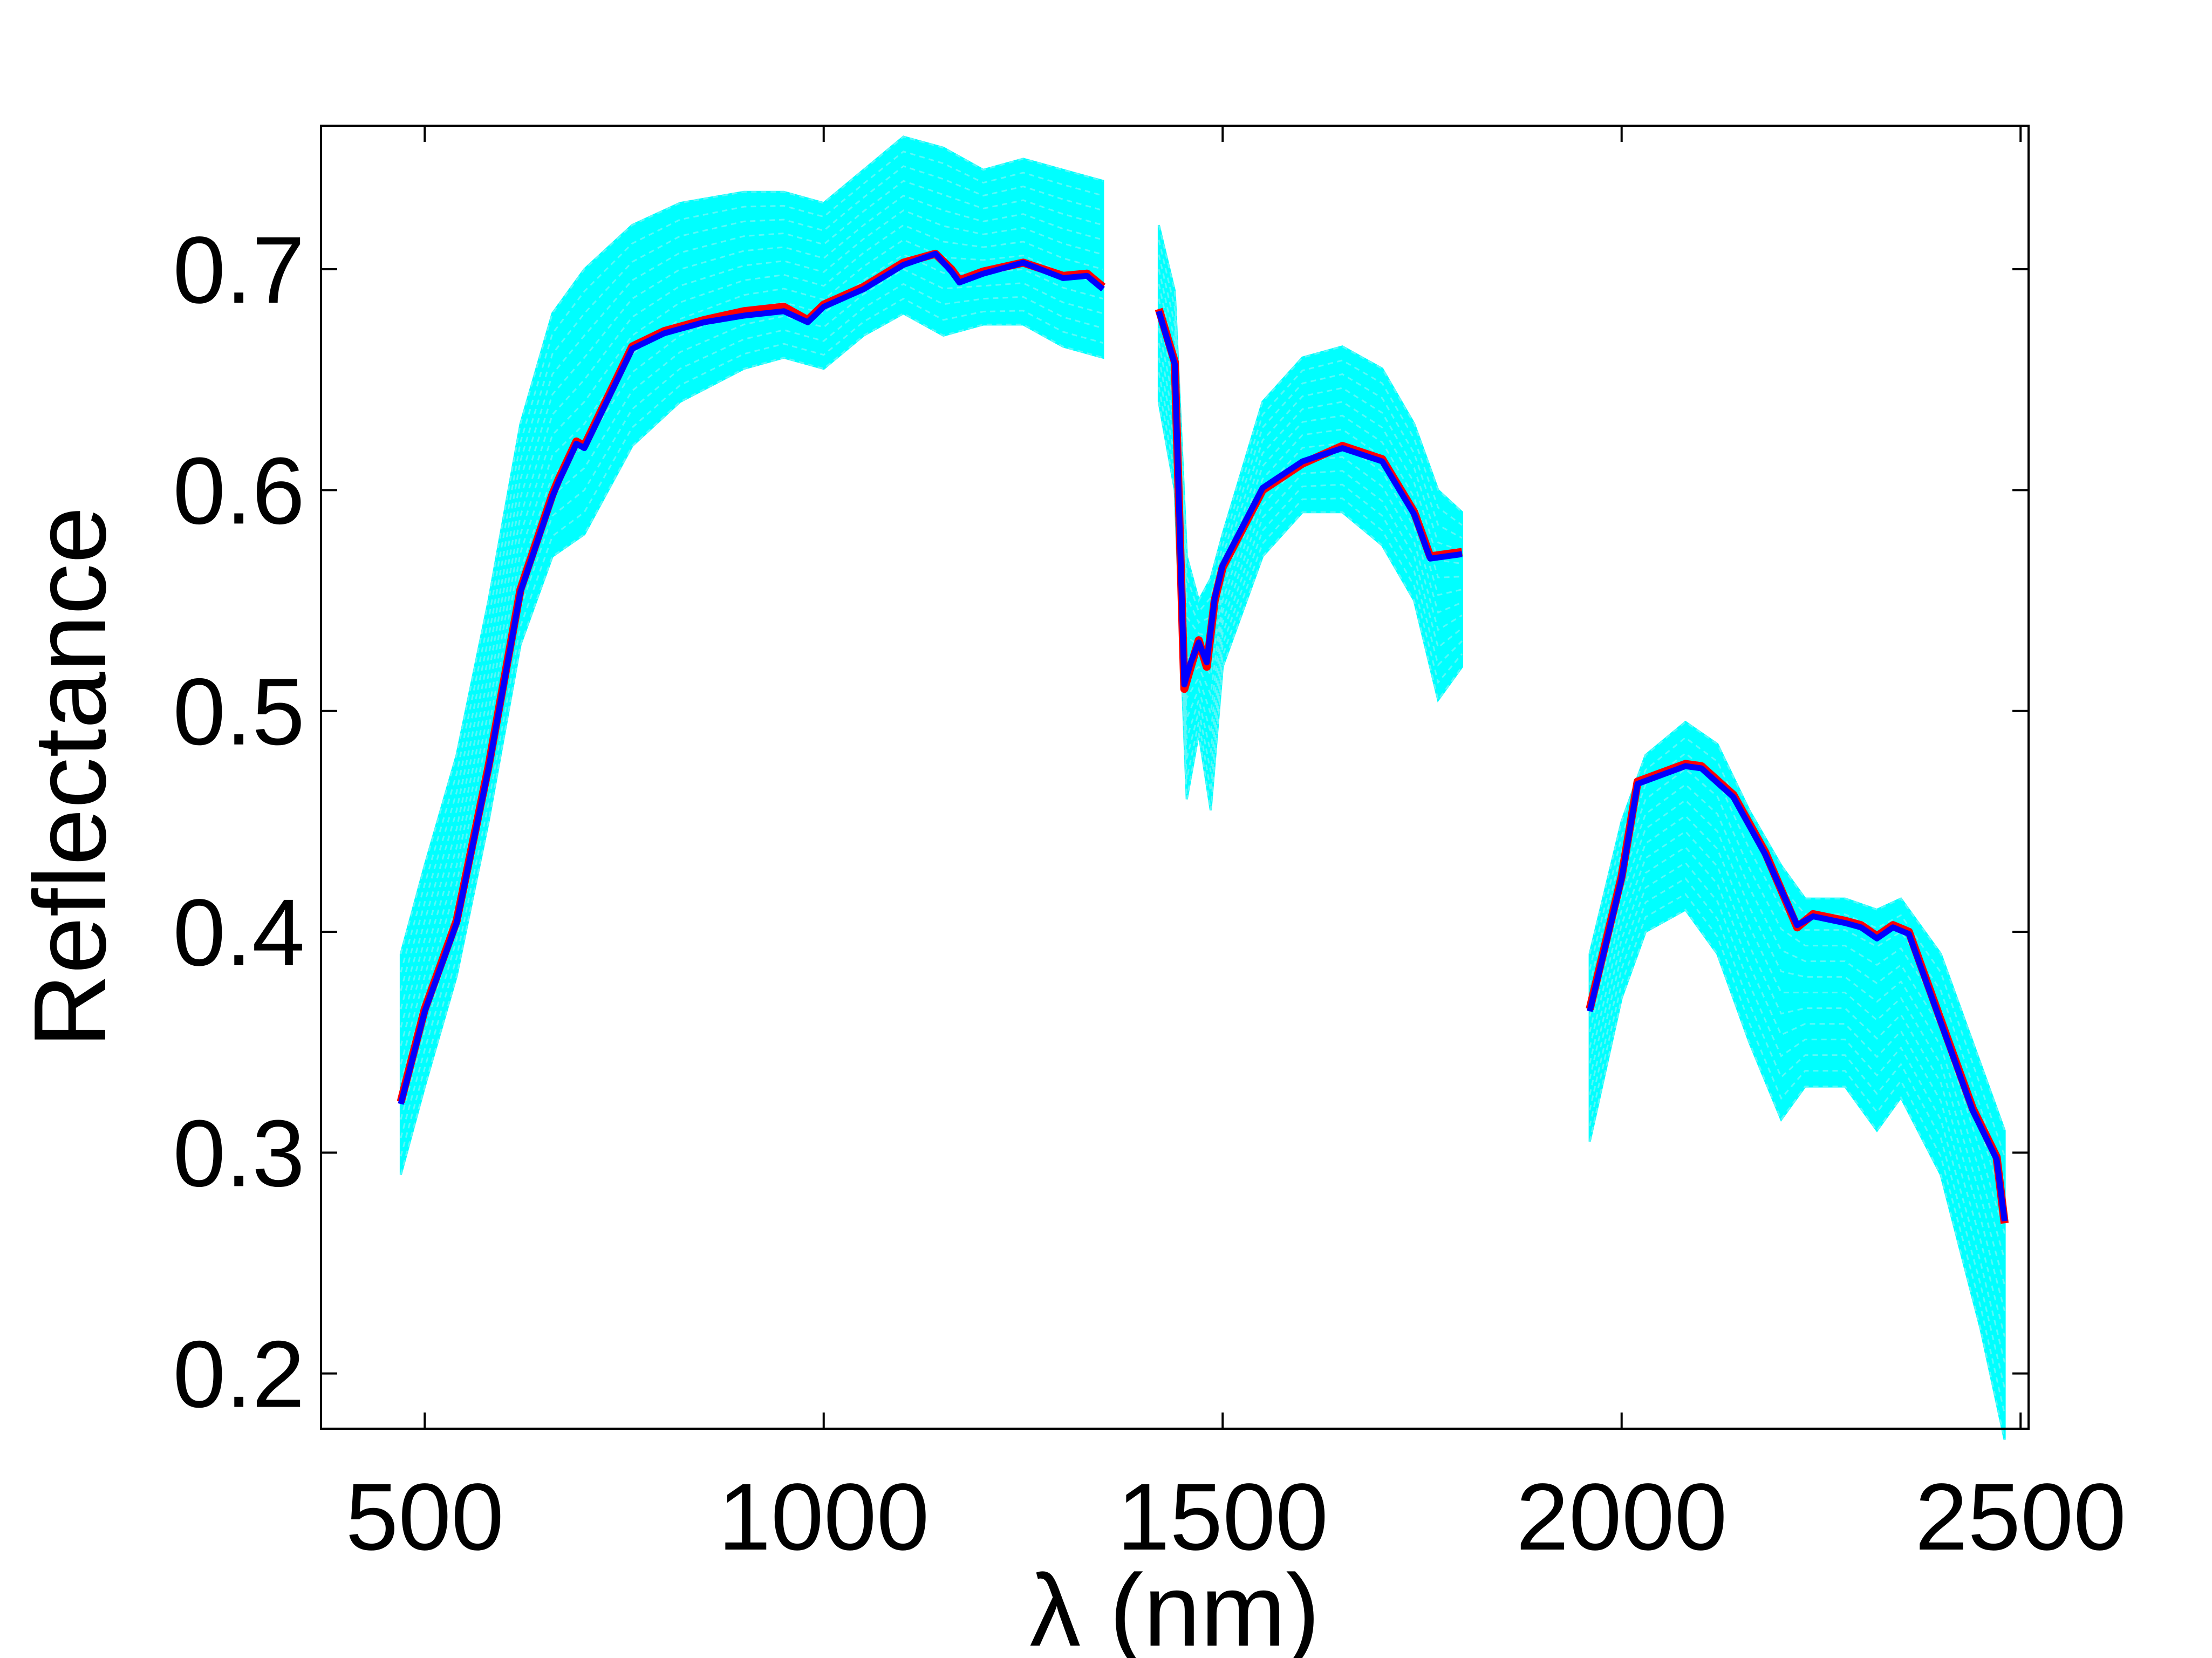 Image resolution: width=2212 pixels, height=1658 pixels. What do you see at coordinates (1174, 1605) in the screenshot?
I see `x-axis-title: λ (nm)` at bounding box center [1174, 1605].